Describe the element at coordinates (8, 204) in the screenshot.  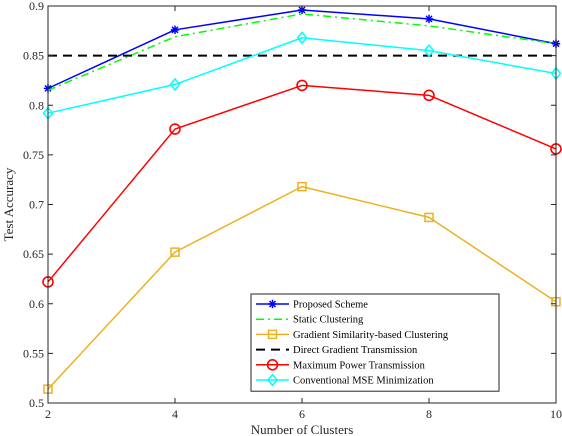
I see `y-axis-label: Test Accuracy` at that location.